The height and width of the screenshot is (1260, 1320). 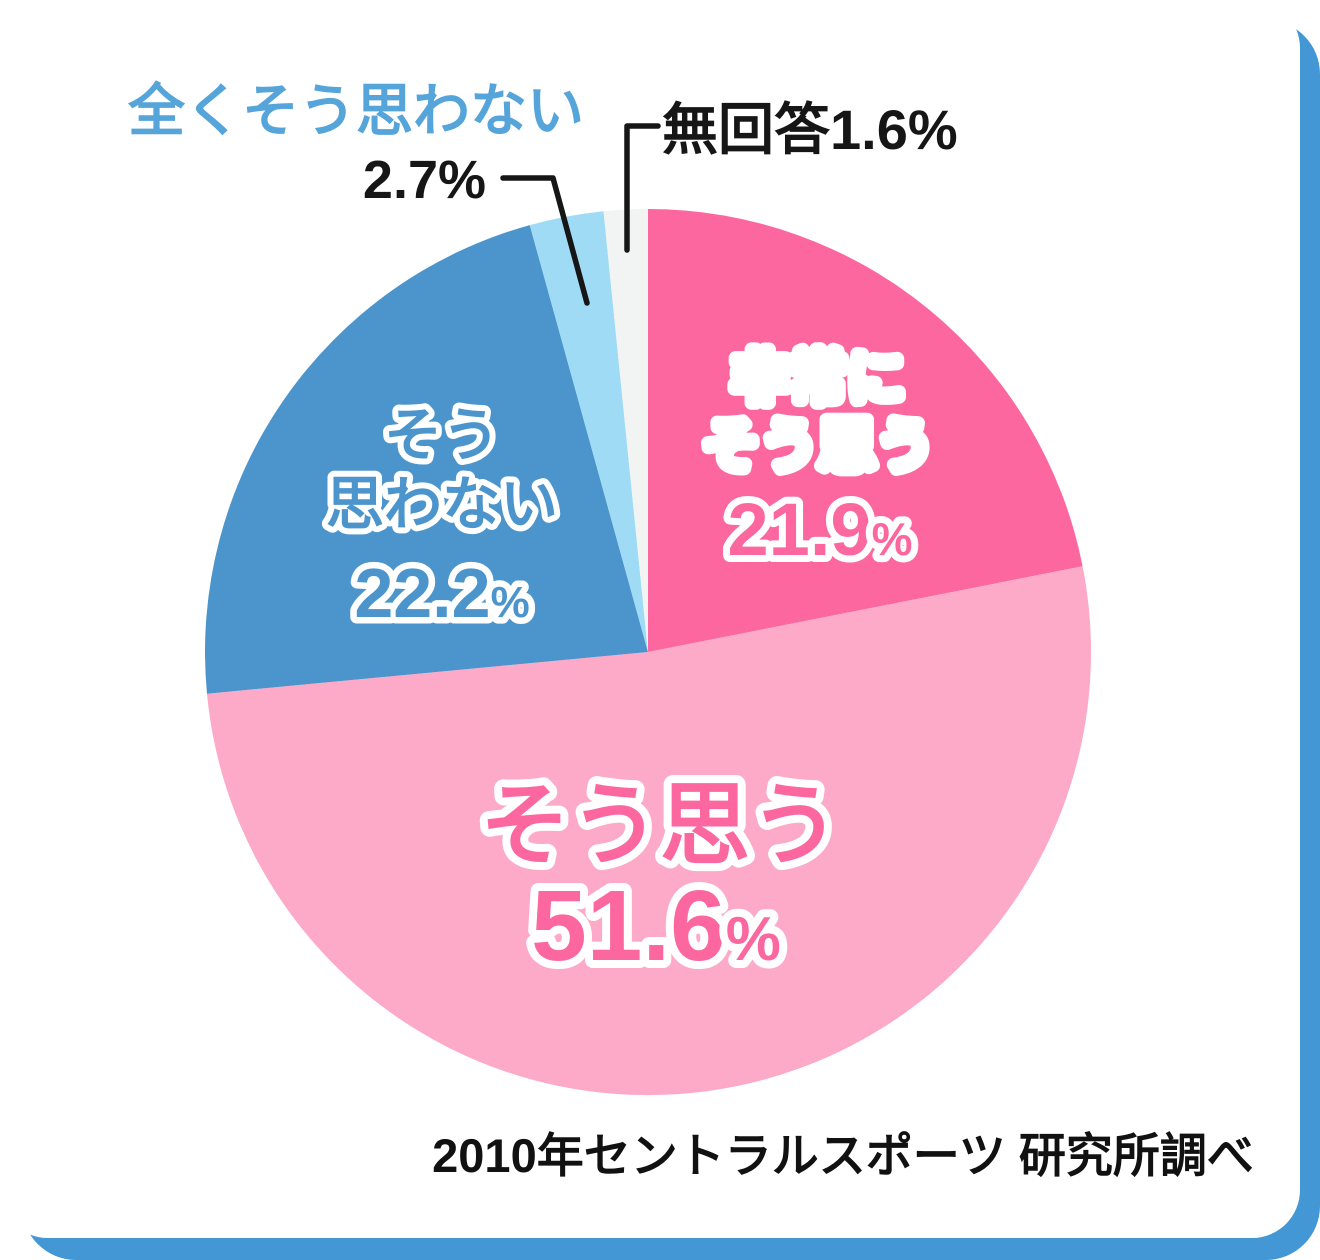 I want to click on callout-label-no-answer: 無回答1.6%, so click(x=810, y=129).